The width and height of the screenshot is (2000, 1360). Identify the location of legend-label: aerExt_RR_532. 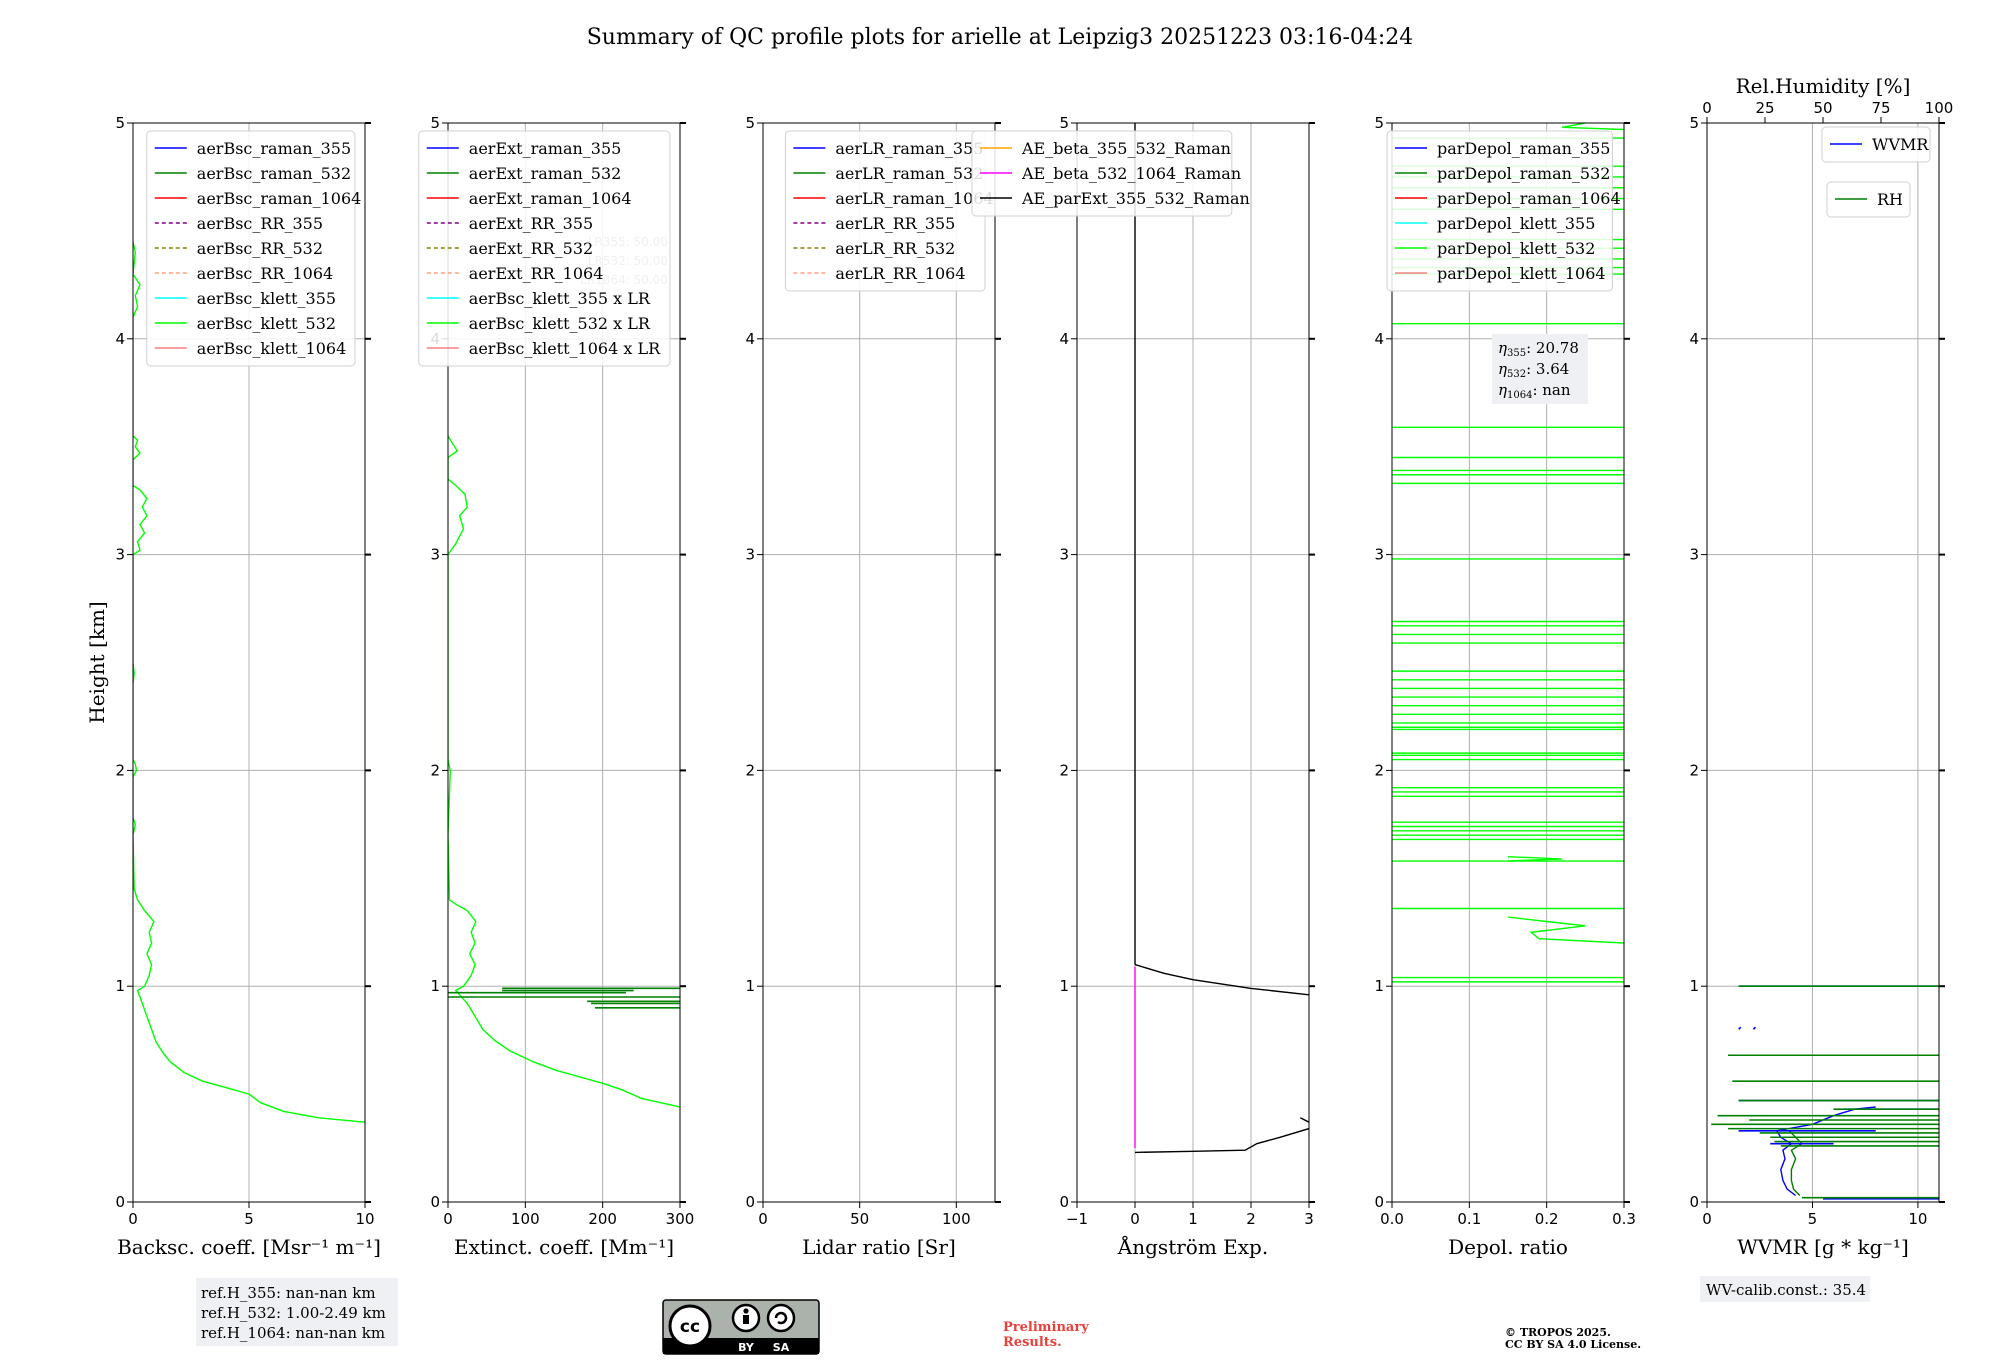
(531, 248).